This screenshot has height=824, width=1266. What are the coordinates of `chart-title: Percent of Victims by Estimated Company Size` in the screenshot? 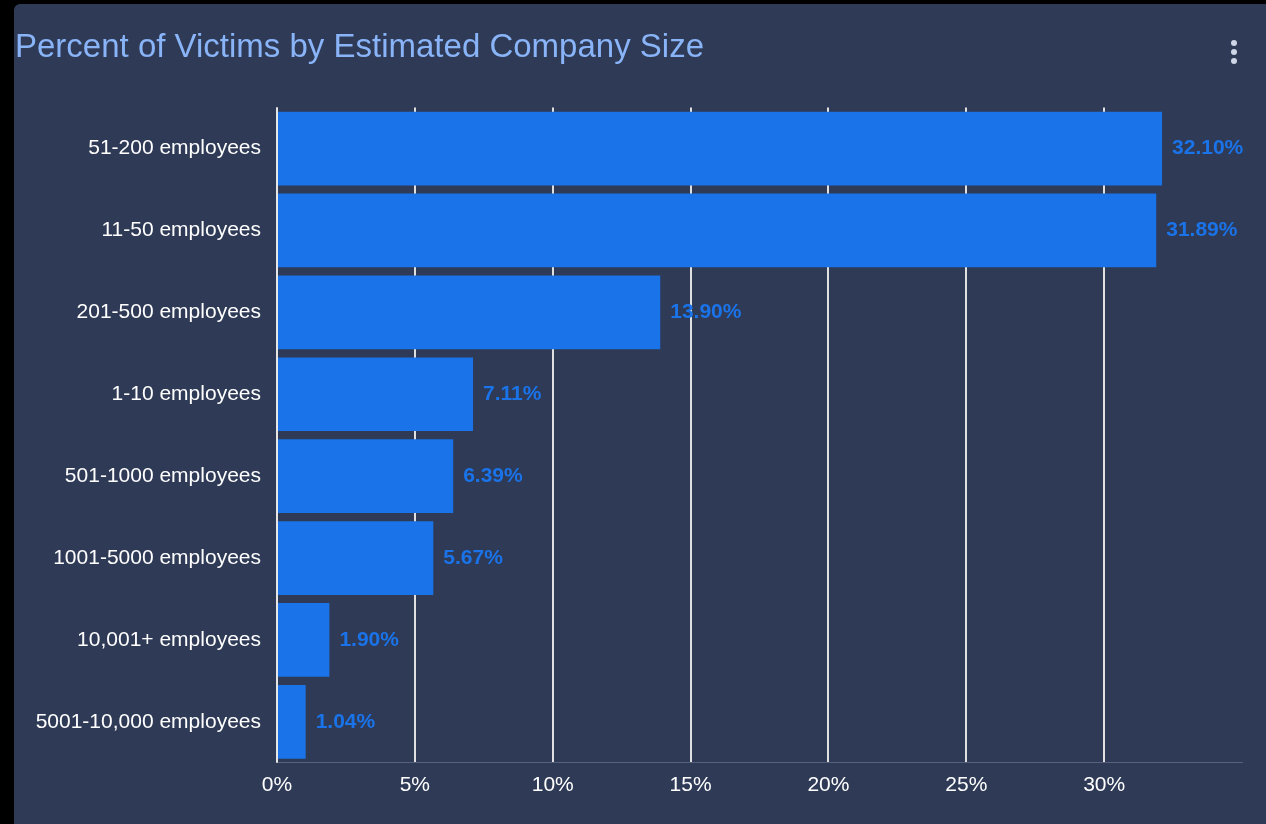 It's located at (360, 45).